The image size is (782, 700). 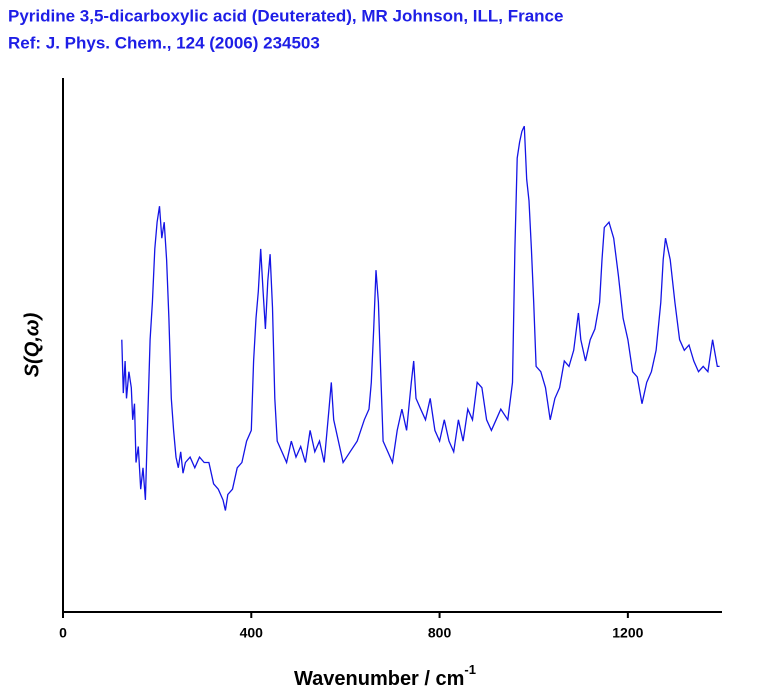 I want to click on x-tick-label: 0, so click(x=63, y=633).